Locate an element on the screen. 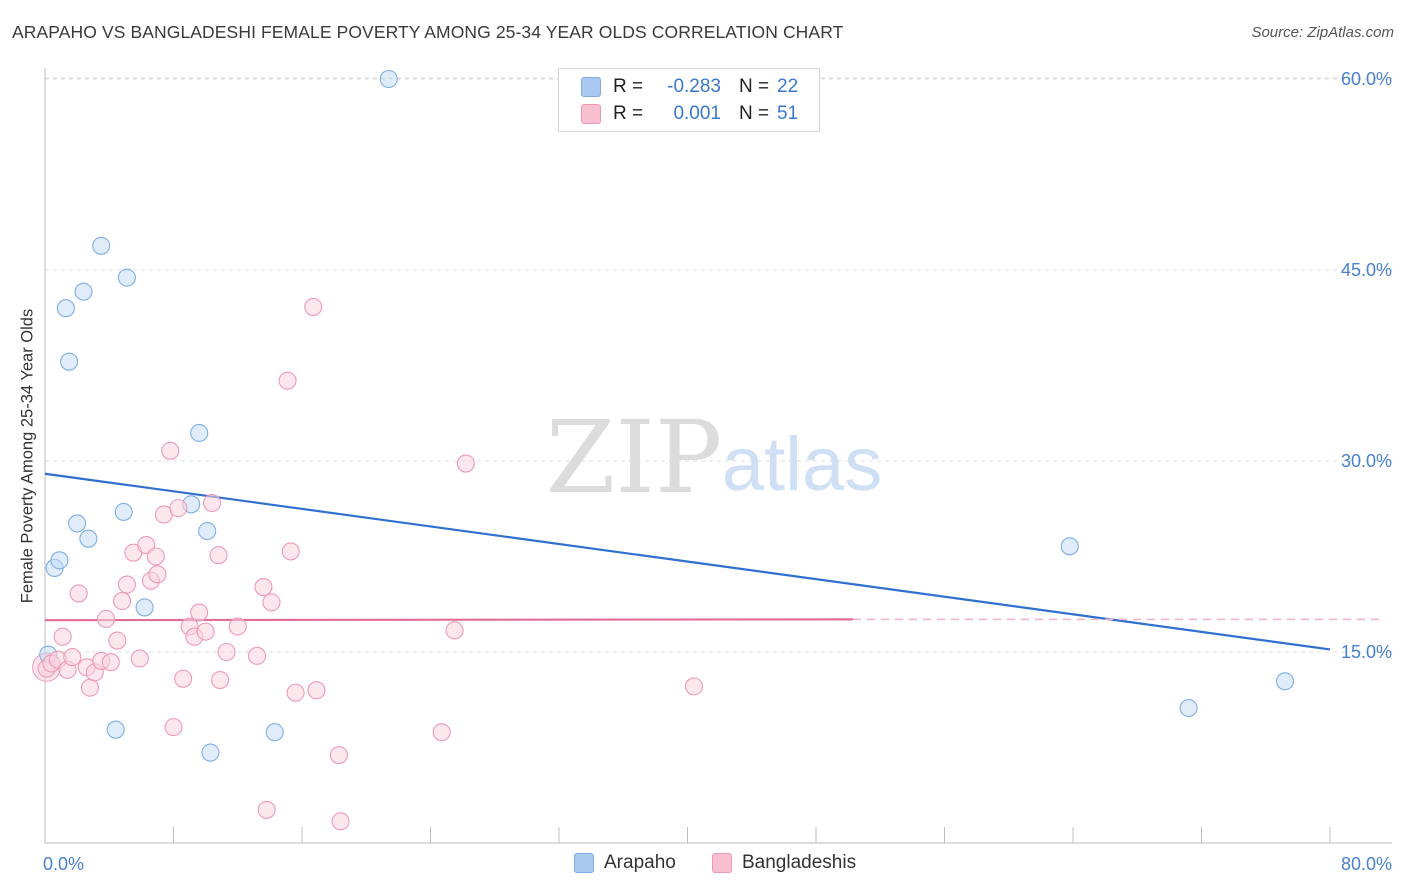 This screenshot has width=1406, height=892. source-label: Source: ZipAtlas.com is located at coordinates (1322, 32).